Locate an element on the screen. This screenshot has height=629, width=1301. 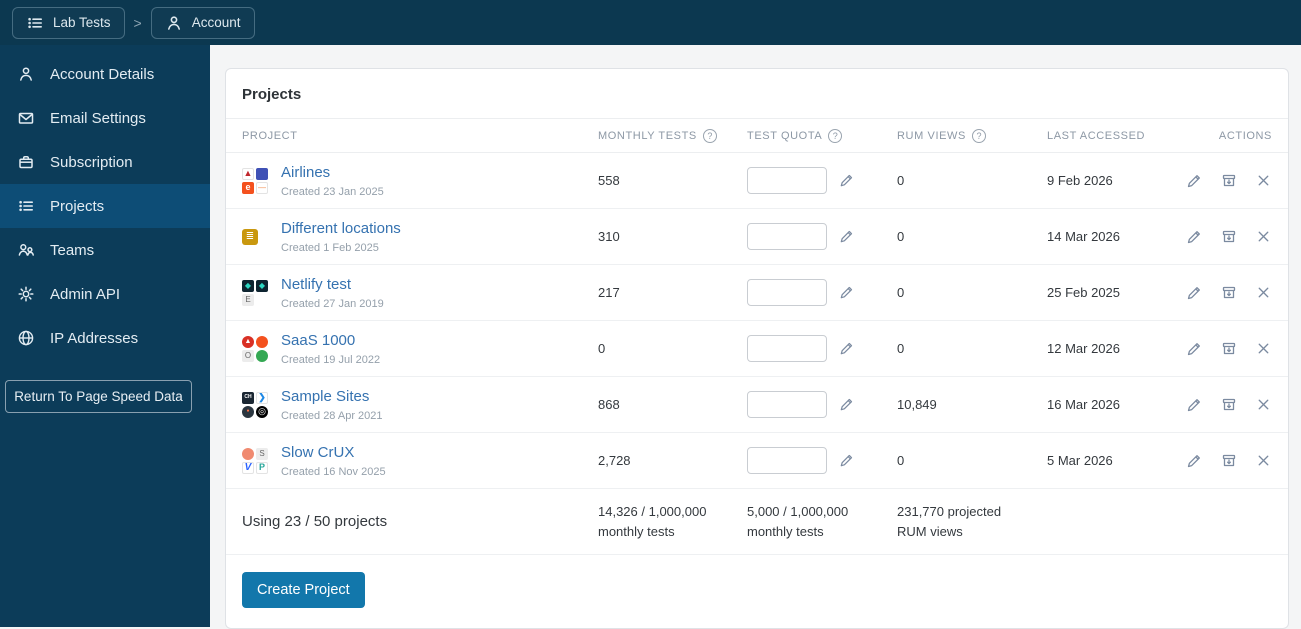
breadcrumb-lab-tests-button: Lab Tests is located at coordinates (68, 22).